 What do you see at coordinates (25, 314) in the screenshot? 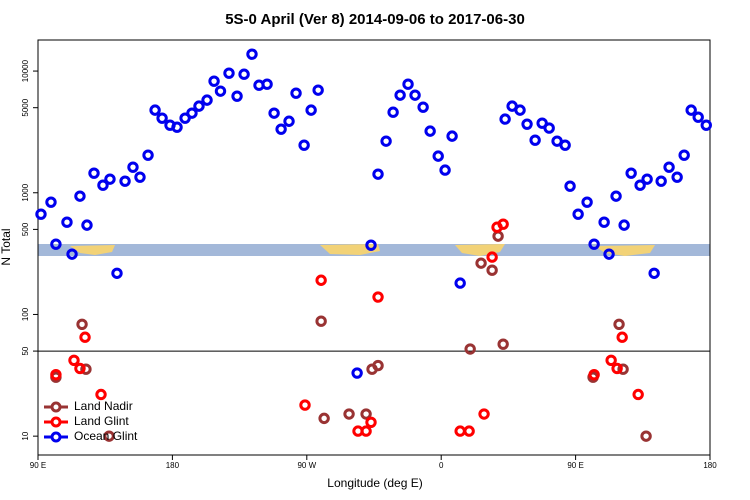
I see `y-tick-label: 100` at bounding box center [25, 314].